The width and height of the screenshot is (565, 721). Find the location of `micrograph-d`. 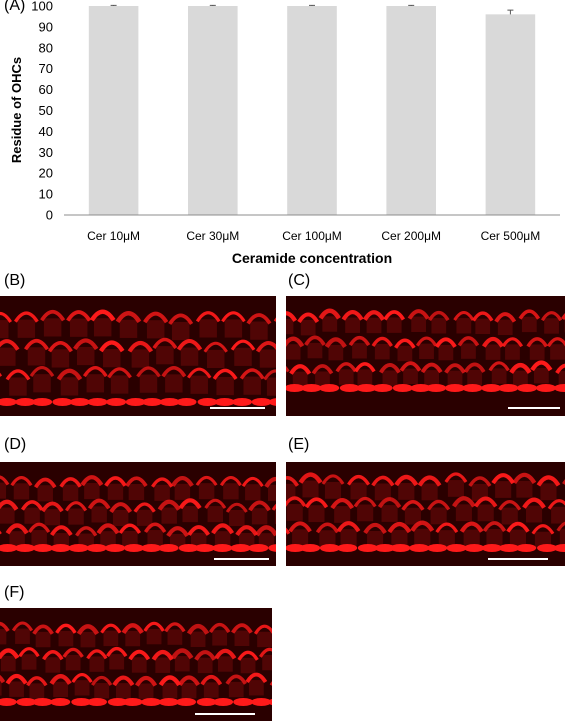

micrograph-d is located at coordinates (138, 514).